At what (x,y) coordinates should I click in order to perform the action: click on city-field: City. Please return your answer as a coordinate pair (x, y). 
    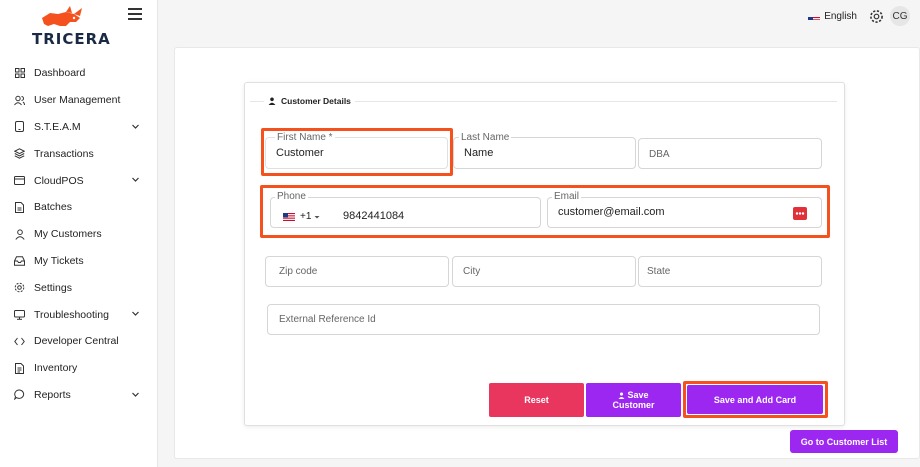
    Looking at the image, I should click on (544, 271).